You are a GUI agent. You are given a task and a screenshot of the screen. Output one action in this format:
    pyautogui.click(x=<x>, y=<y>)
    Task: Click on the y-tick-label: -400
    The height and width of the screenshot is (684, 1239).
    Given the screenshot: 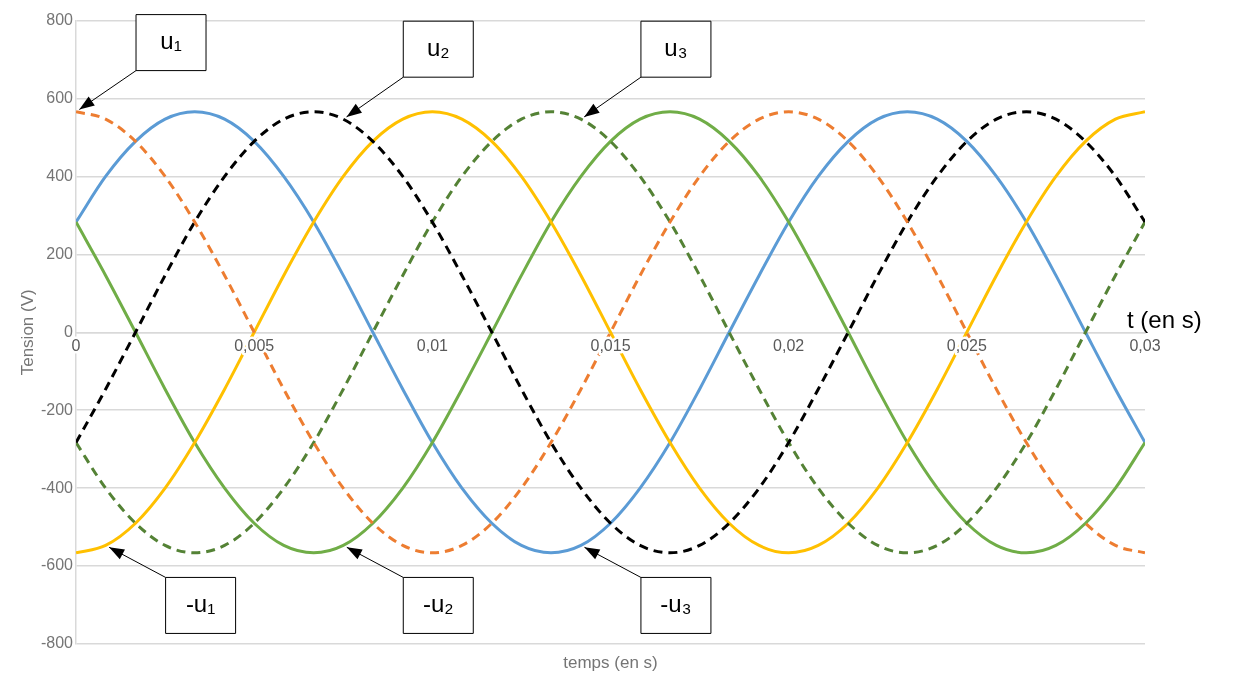 What is the action you would take?
    pyautogui.click(x=57, y=487)
    